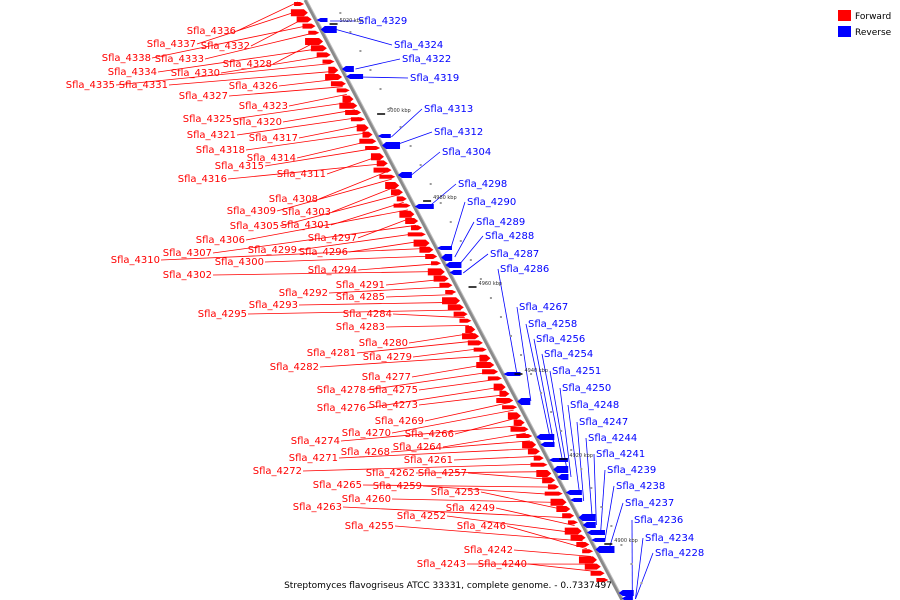  I want to click on forward-gene-label: Sfla_4262, so click(390, 473).